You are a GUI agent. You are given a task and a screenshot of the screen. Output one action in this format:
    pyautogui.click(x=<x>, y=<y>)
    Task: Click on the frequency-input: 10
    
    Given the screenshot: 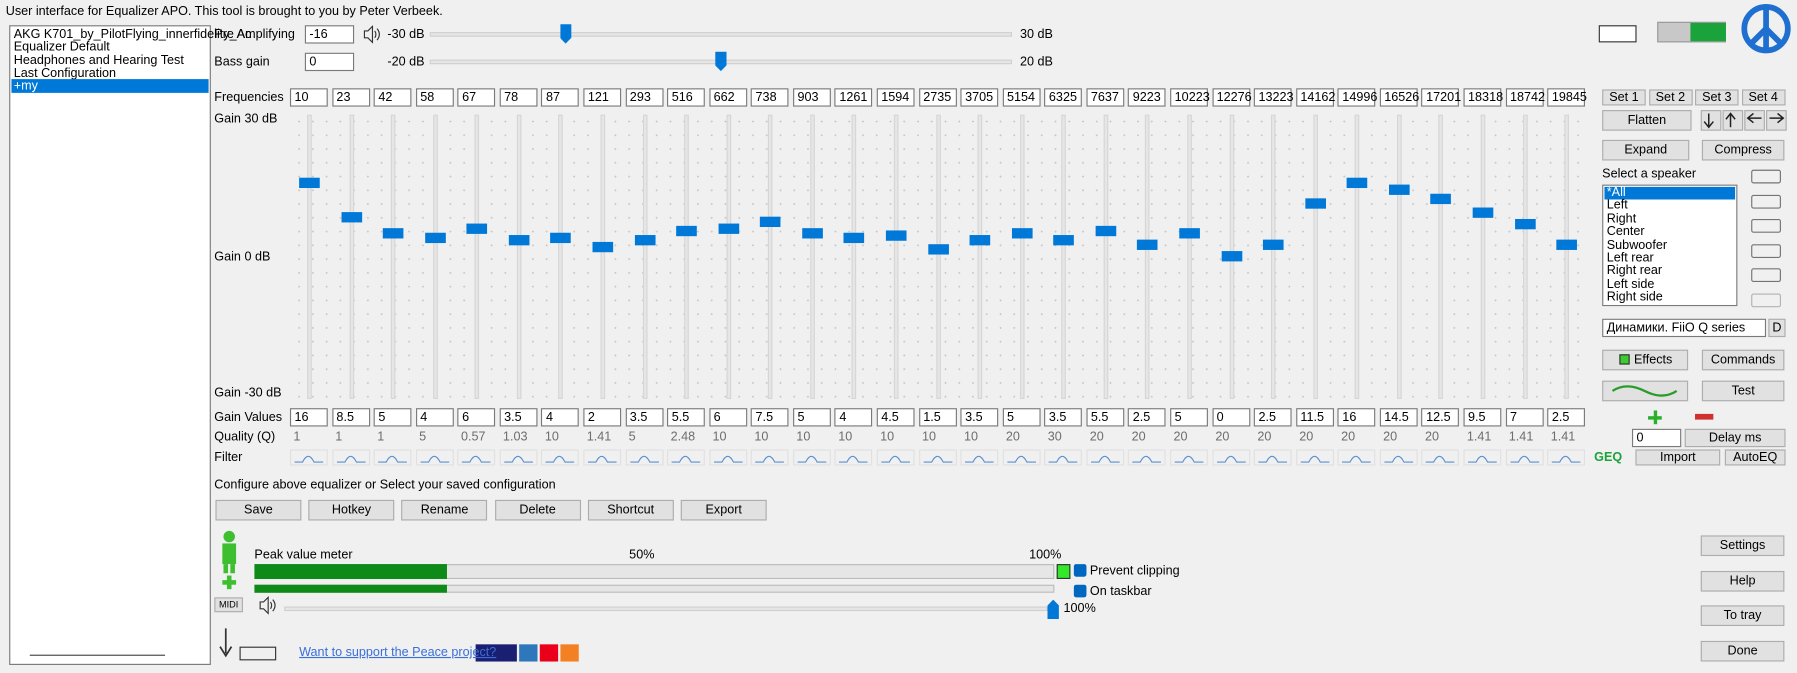 What is the action you would take?
    pyautogui.click(x=308, y=97)
    